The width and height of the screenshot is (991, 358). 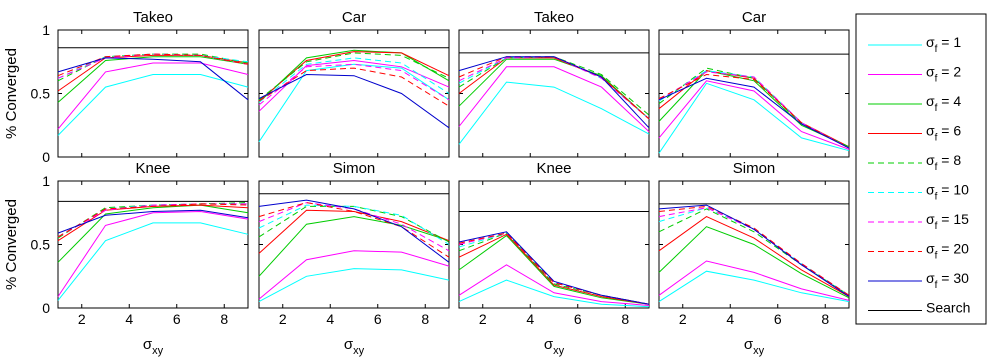 I want to click on y-axis-label: % Converged, so click(x=11, y=244).